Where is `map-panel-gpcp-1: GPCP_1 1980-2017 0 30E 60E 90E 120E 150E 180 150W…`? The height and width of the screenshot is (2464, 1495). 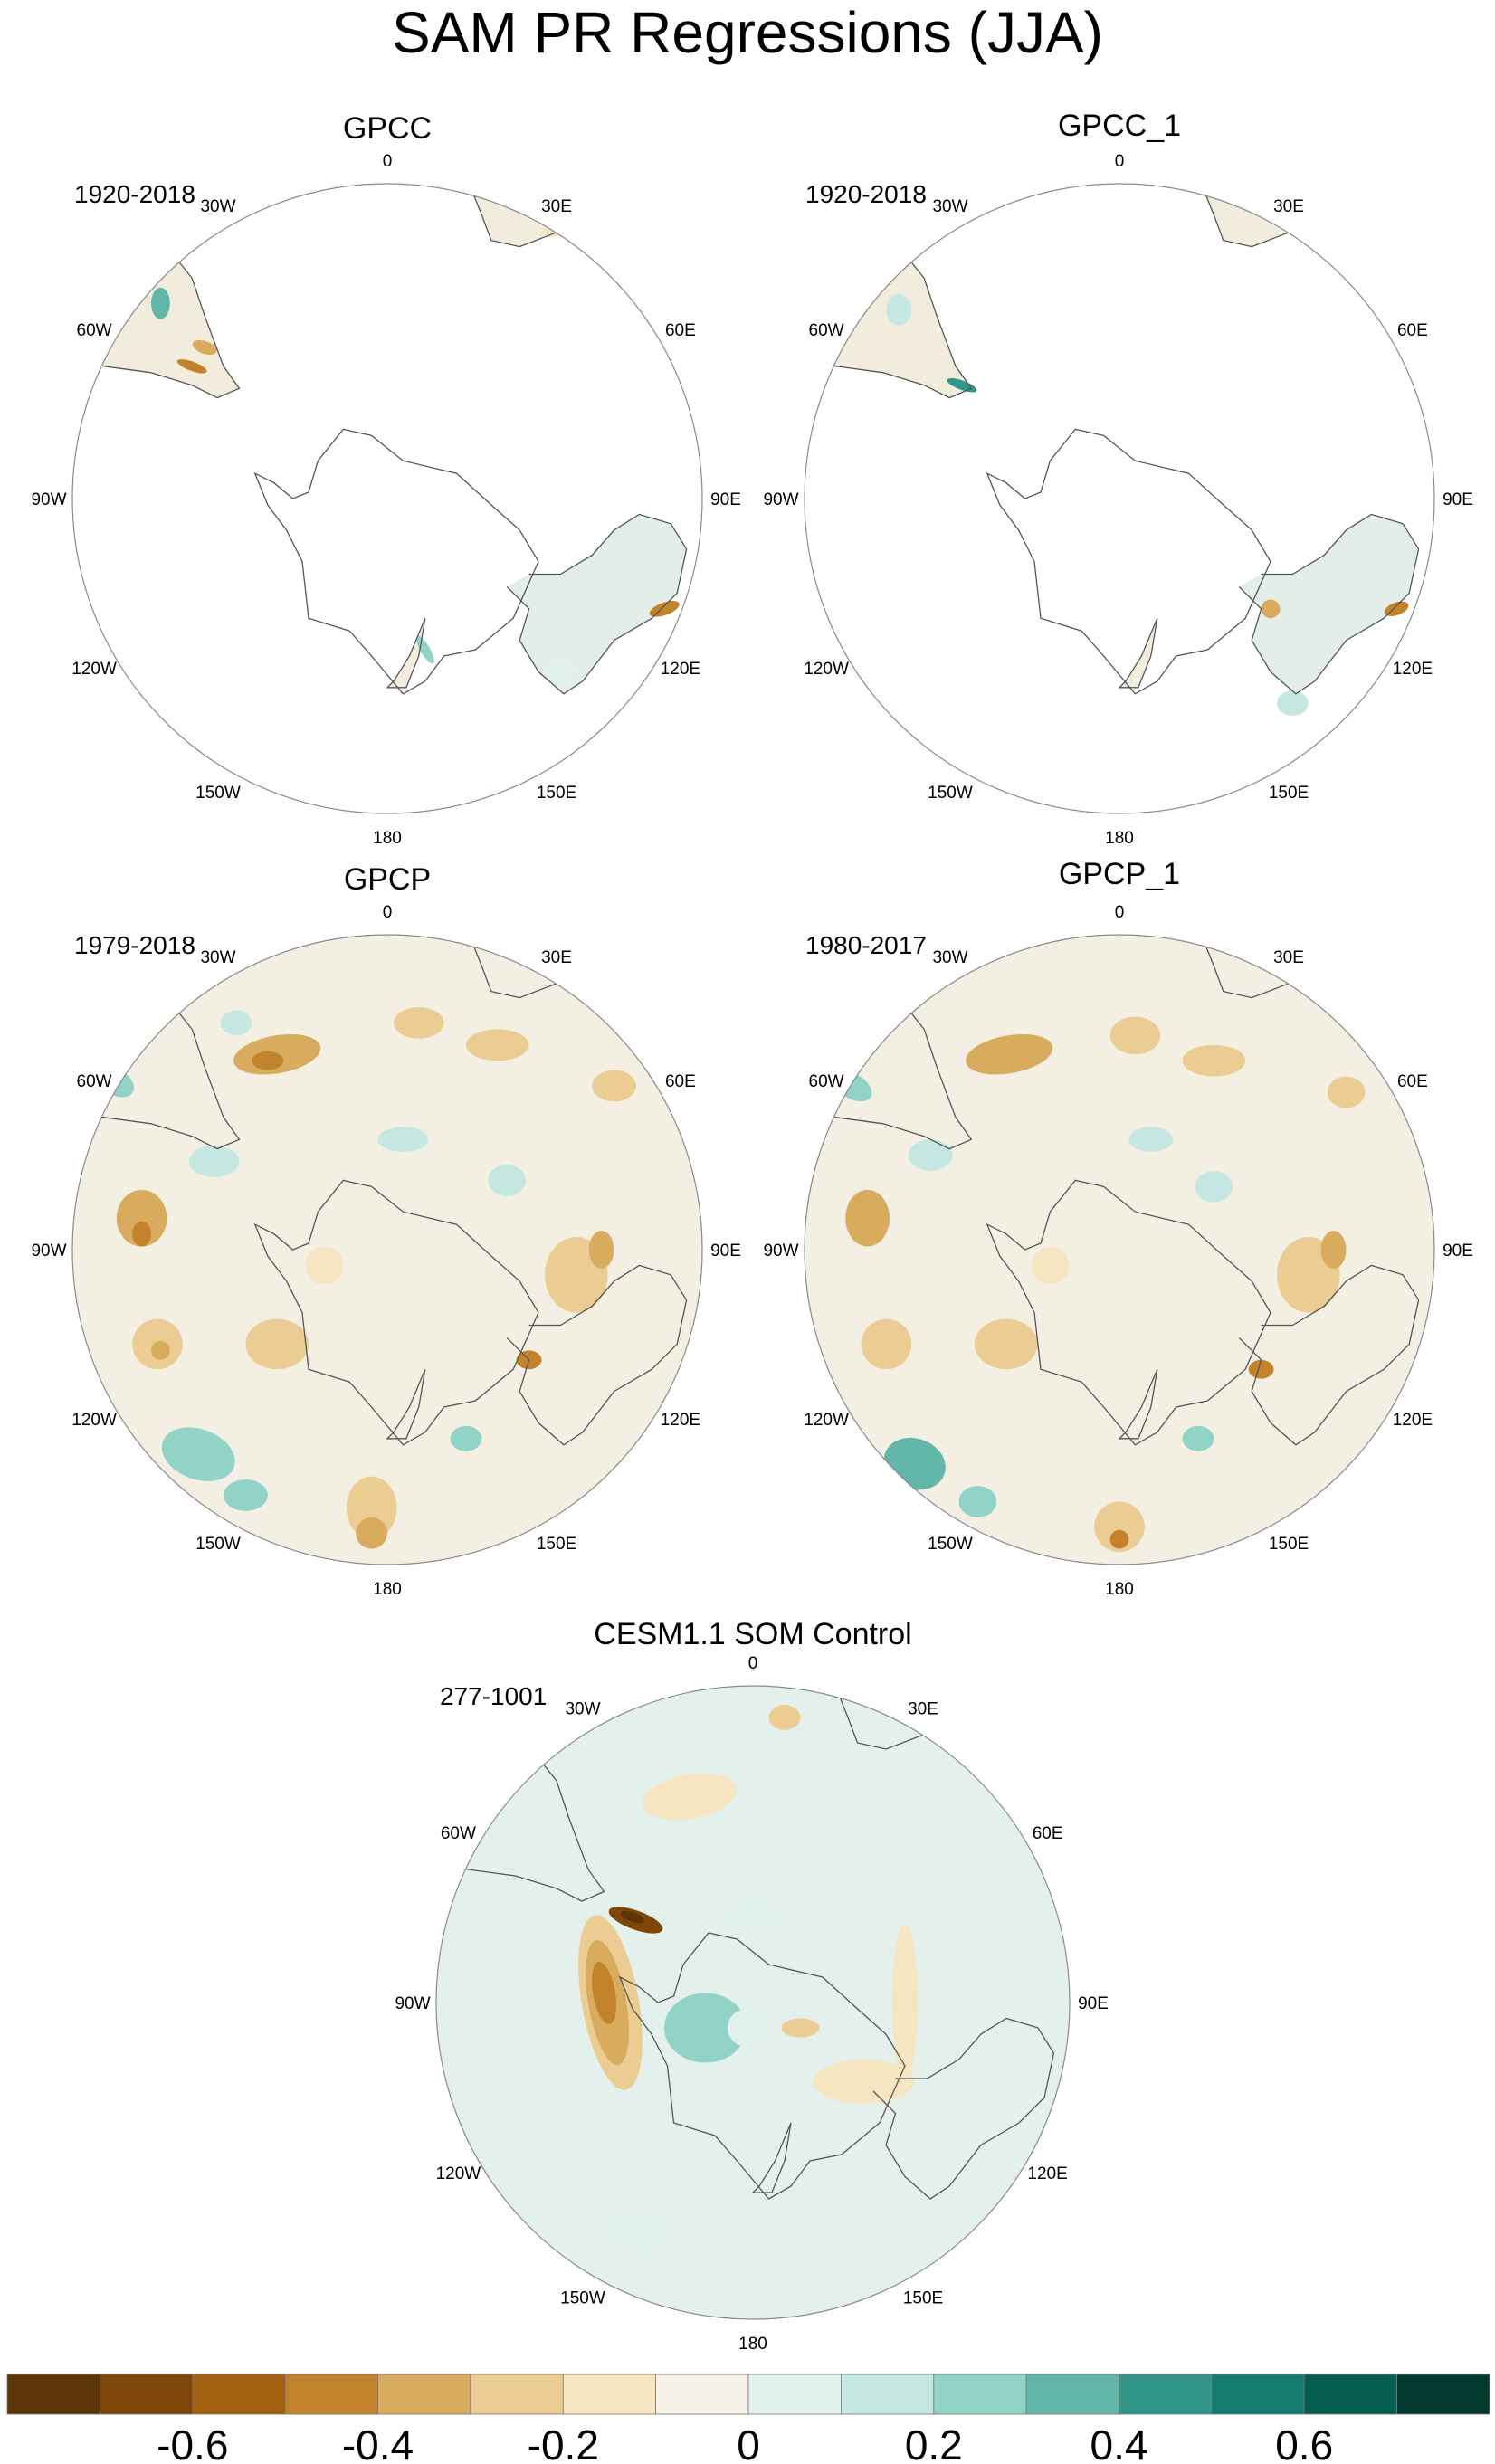 map-panel-gpcp-1: GPCP_1 1980-2017 0 30E 60E 90E 120E 150E 180 150W… is located at coordinates (1117, 1228).